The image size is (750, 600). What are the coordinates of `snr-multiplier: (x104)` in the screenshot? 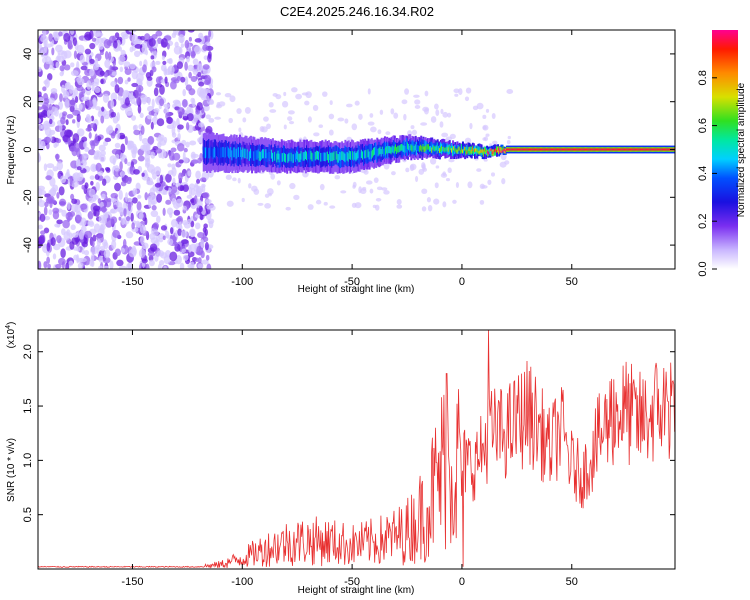 It's located at (11, 335).